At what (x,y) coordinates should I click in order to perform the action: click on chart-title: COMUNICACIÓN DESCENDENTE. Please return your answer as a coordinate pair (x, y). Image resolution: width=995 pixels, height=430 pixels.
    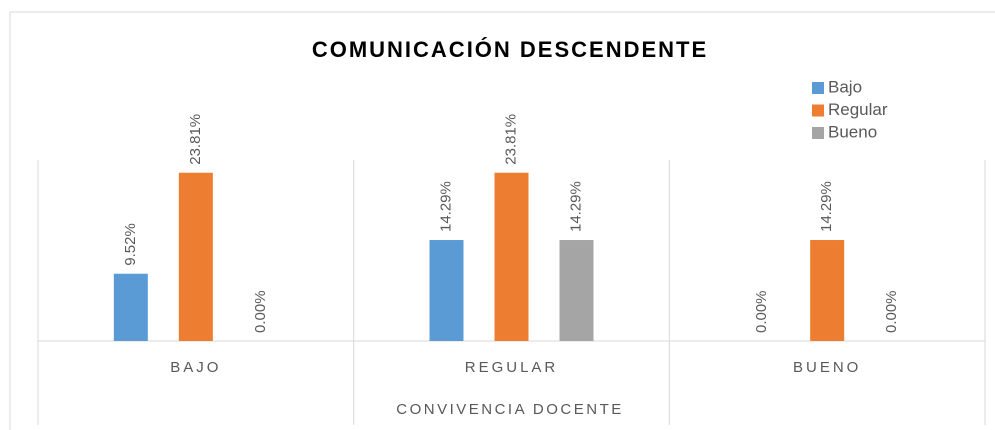
    Looking at the image, I should click on (510, 49).